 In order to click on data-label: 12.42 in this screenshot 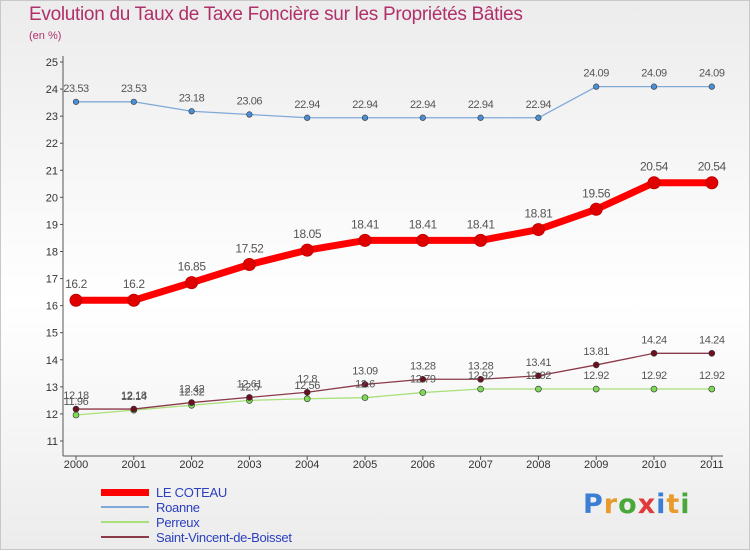, I will do `click(192, 390)`.